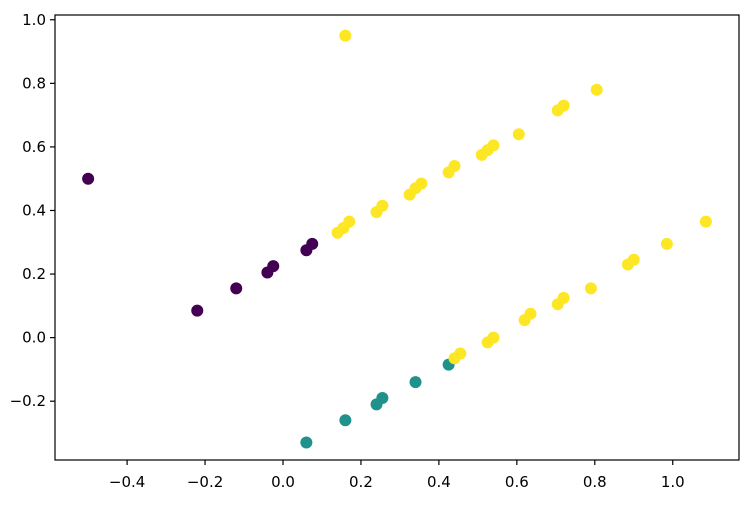 The image size is (750, 505). What do you see at coordinates (283, 482) in the screenshot?
I see `x-tick-label: 0.0` at bounding box center [283, 482].